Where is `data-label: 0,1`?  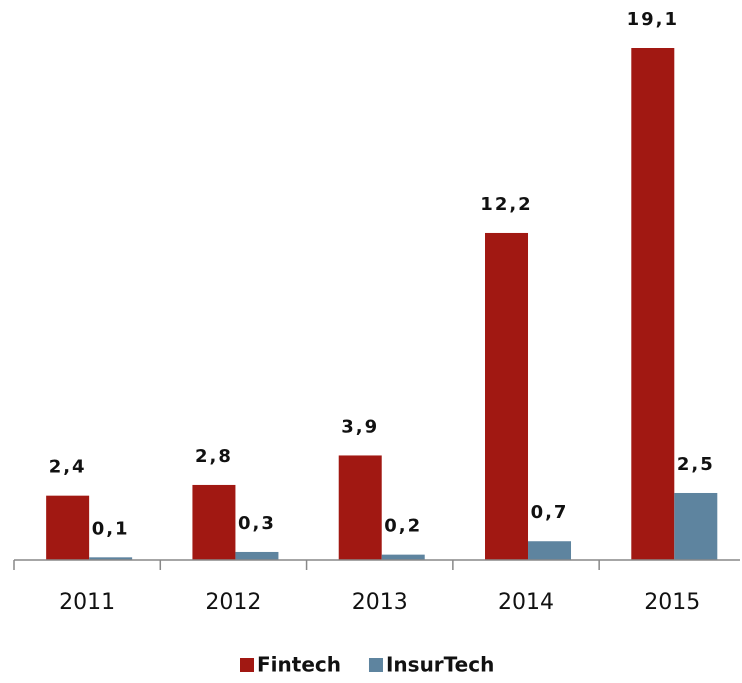 data-label: 0,1 is located at coordinates (111, 528).